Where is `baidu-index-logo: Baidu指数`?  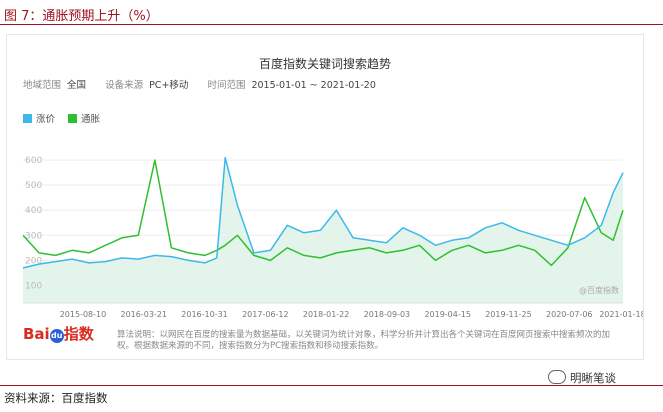
baidu-index-logo: Baidu指数 is located at coordinates (58, 334).